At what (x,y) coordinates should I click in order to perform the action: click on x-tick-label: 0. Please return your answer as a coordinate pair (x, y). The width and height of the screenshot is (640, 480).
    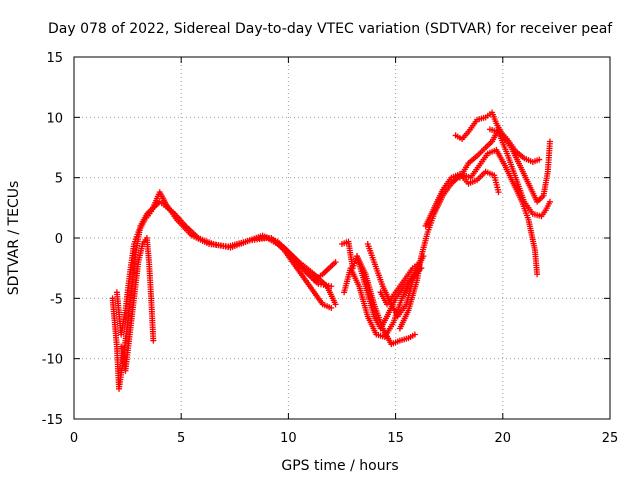
    Looking at the image, I should click on (74, 438).